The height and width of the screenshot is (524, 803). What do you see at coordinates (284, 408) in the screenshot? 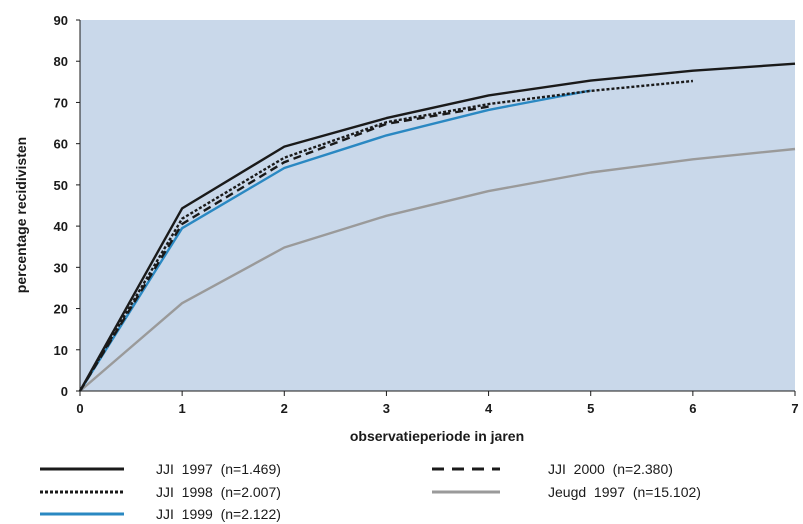
I see `x-tick-label: 2` at bounding box center [284, 408].